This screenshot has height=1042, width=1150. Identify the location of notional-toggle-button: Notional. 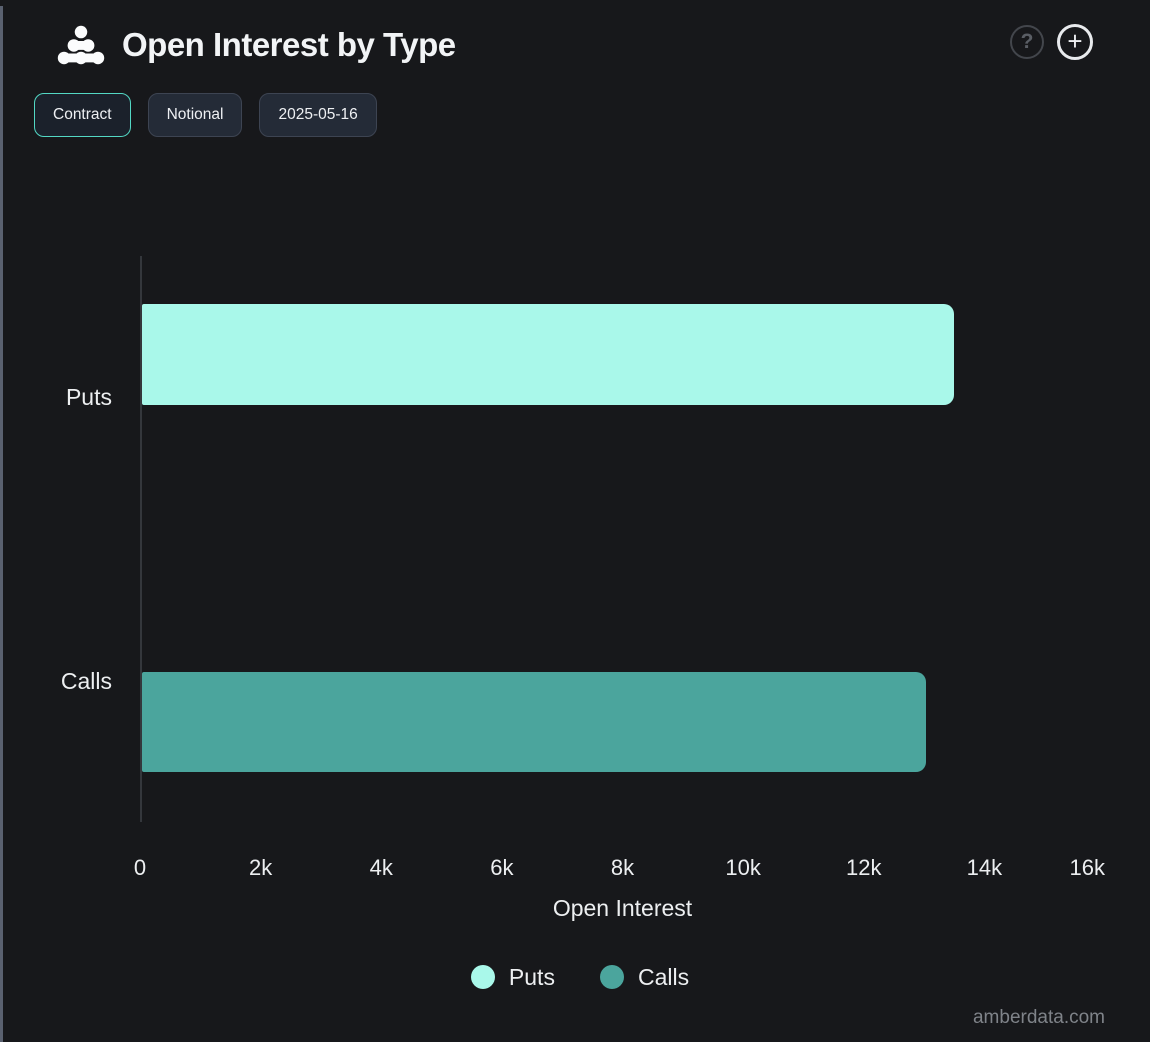
(195, 115).